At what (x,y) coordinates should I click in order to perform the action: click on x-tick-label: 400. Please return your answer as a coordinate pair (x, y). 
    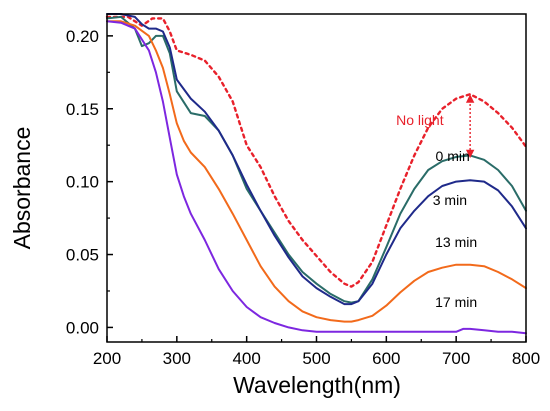
    Looking at the image, I should click on (246, 358).